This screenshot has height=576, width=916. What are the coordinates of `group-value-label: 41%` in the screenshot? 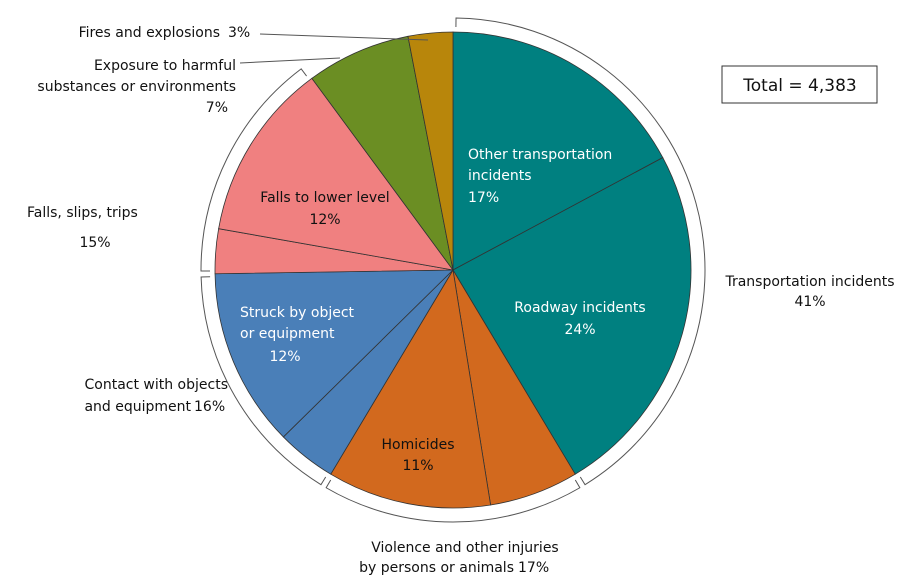 It's located at (809, 302).